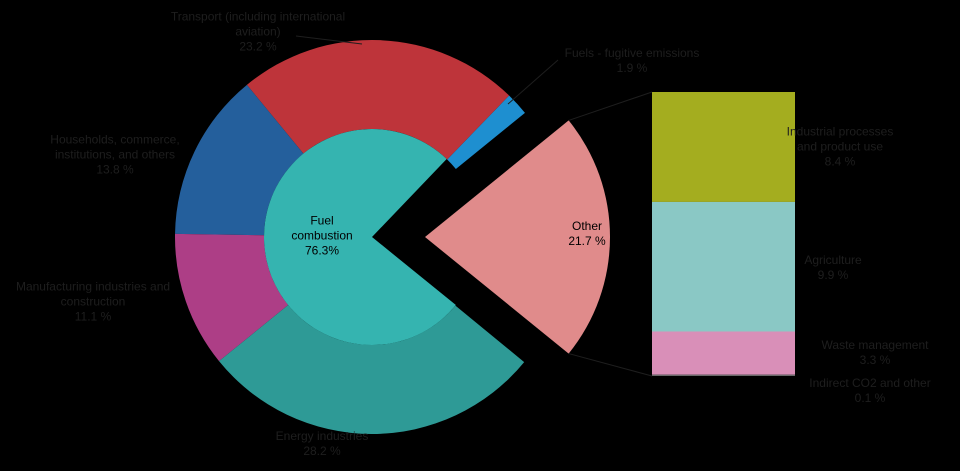  What do you see at coordinates (587, 241) in the screenshot?
I see `other-label-text: 21.7 %` at bounding box center [587, 241].